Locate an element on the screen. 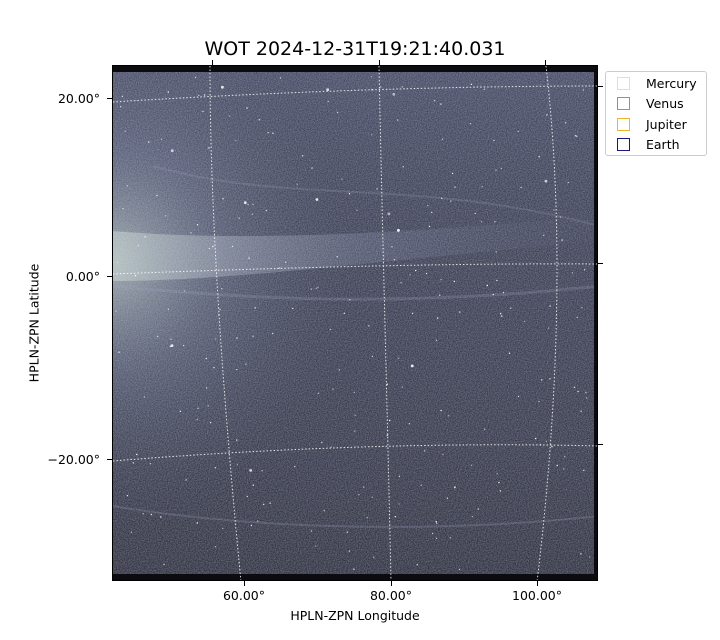  plot-title: WOT 2024-12-31T19:21:40.031 is located at coordinates (355, 49).